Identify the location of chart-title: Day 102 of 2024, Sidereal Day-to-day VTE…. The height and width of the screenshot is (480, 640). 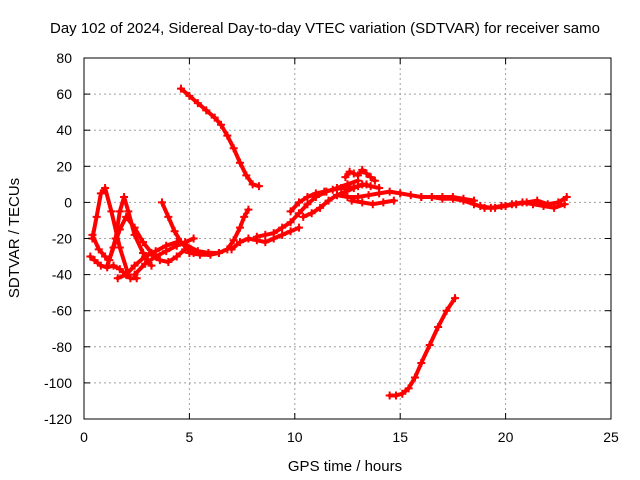
(325, 28).